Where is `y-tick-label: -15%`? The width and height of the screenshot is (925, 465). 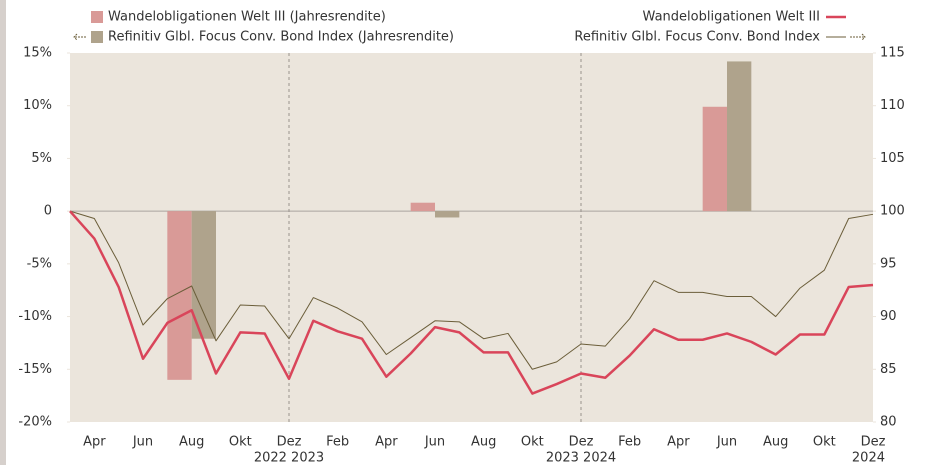 y-tick-label: -15% is located at coordinates (35, 369).